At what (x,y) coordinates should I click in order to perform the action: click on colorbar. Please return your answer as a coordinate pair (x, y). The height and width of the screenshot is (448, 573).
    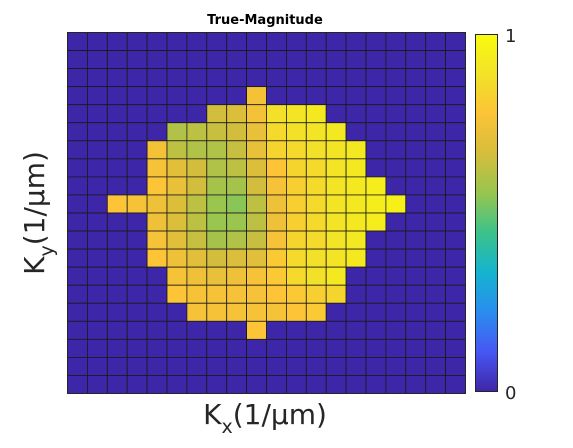
    Looking at the image, I should click on (486, 213).